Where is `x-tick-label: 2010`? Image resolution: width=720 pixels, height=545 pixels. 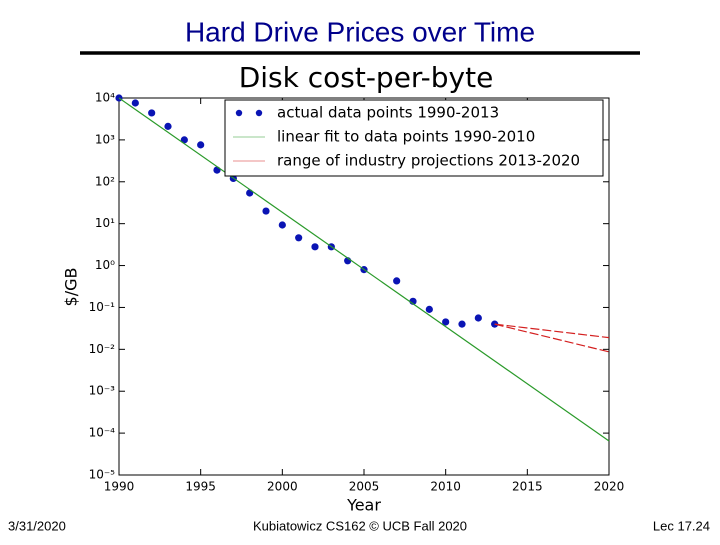
x-tick-label: 2010 is located at coordinates (445, 487).